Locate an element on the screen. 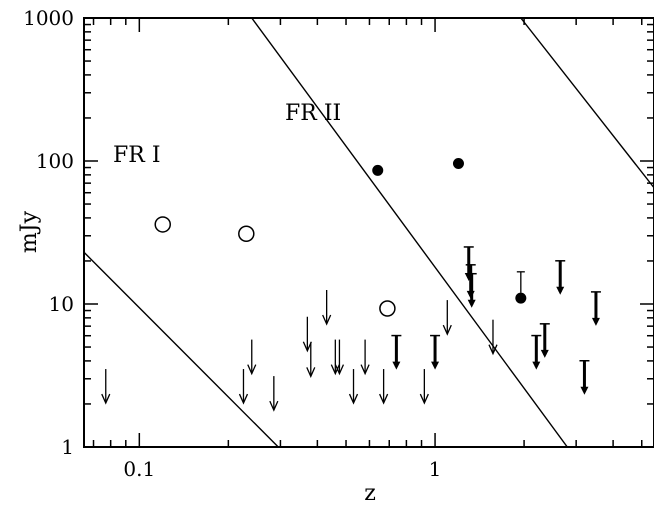 Image resolution: width=654 pixels, height=508 pixels. y-tick-label: 100 is located at coordinates (55, 161).